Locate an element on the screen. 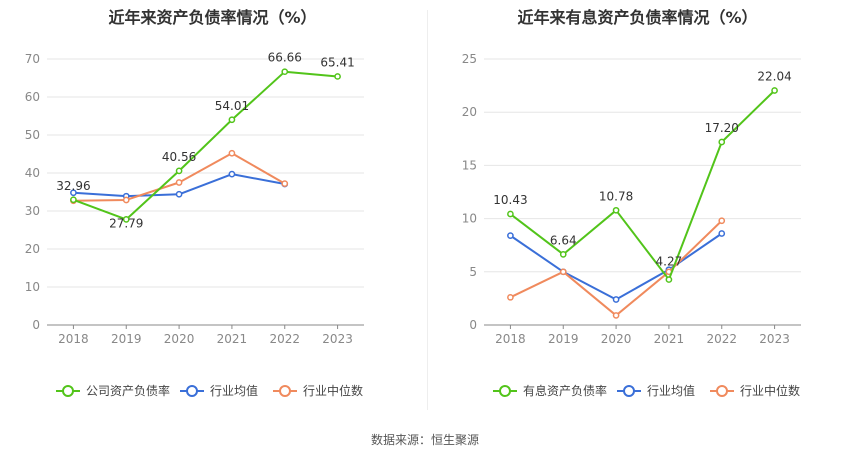 This screenshot has height=459, width=850. y-tick-label: 15 is located at coordinates (469, 165).